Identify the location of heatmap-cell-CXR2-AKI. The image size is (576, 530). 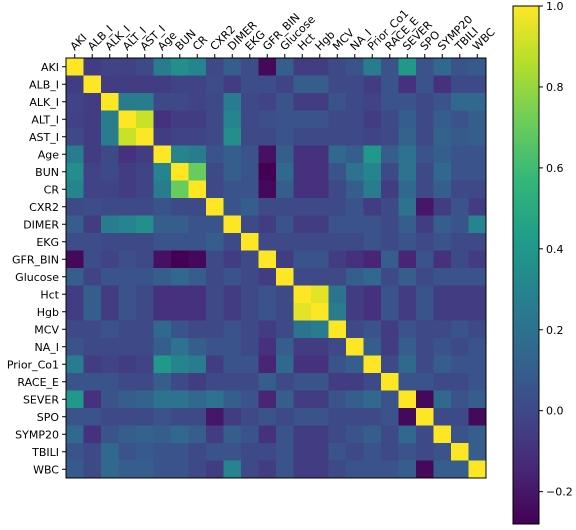
(75, 207).